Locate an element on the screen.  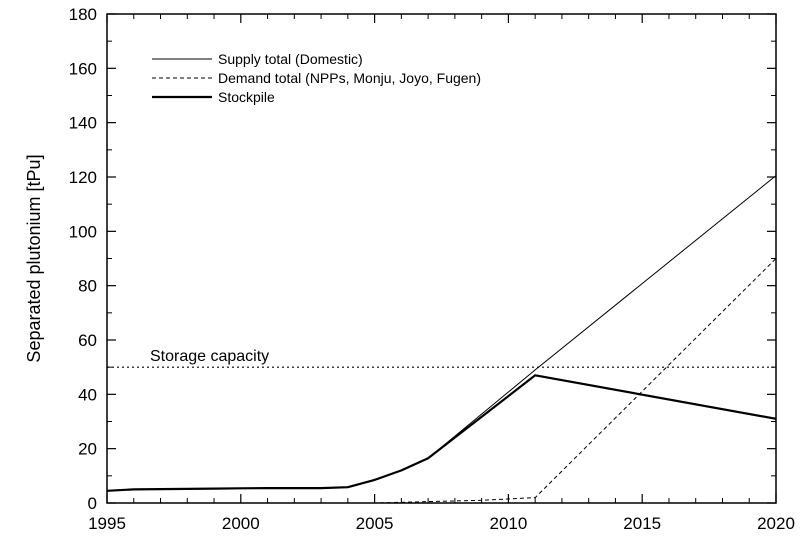
legend-label: Demand total (NPPs, Monju, Joyo, Fugen) is located at coordinates (349, 78).